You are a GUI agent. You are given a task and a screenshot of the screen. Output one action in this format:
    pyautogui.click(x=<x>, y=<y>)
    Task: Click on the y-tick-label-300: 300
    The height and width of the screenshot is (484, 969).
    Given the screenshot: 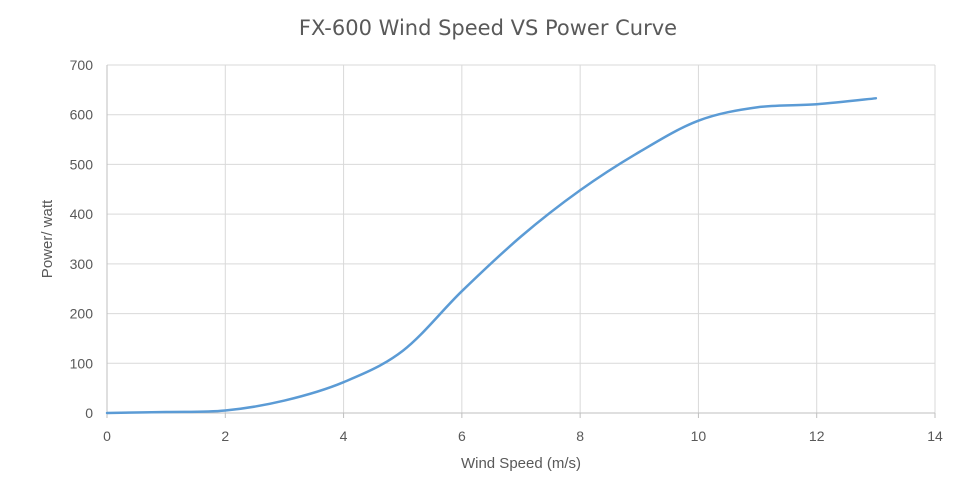 What is the action you would take?
    pyautogui.click(x=82, y=264)
    